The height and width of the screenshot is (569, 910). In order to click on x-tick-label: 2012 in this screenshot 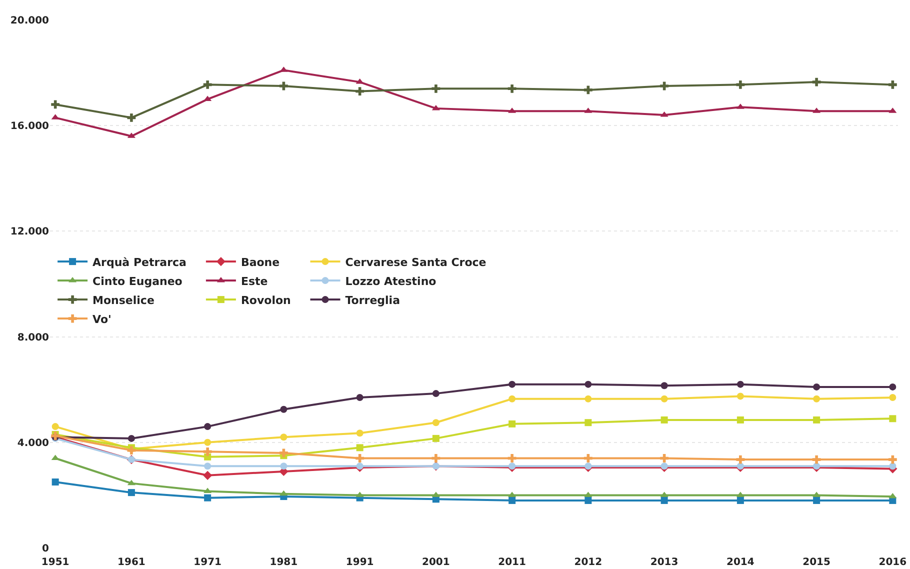, I will do `click(588, 562)`.